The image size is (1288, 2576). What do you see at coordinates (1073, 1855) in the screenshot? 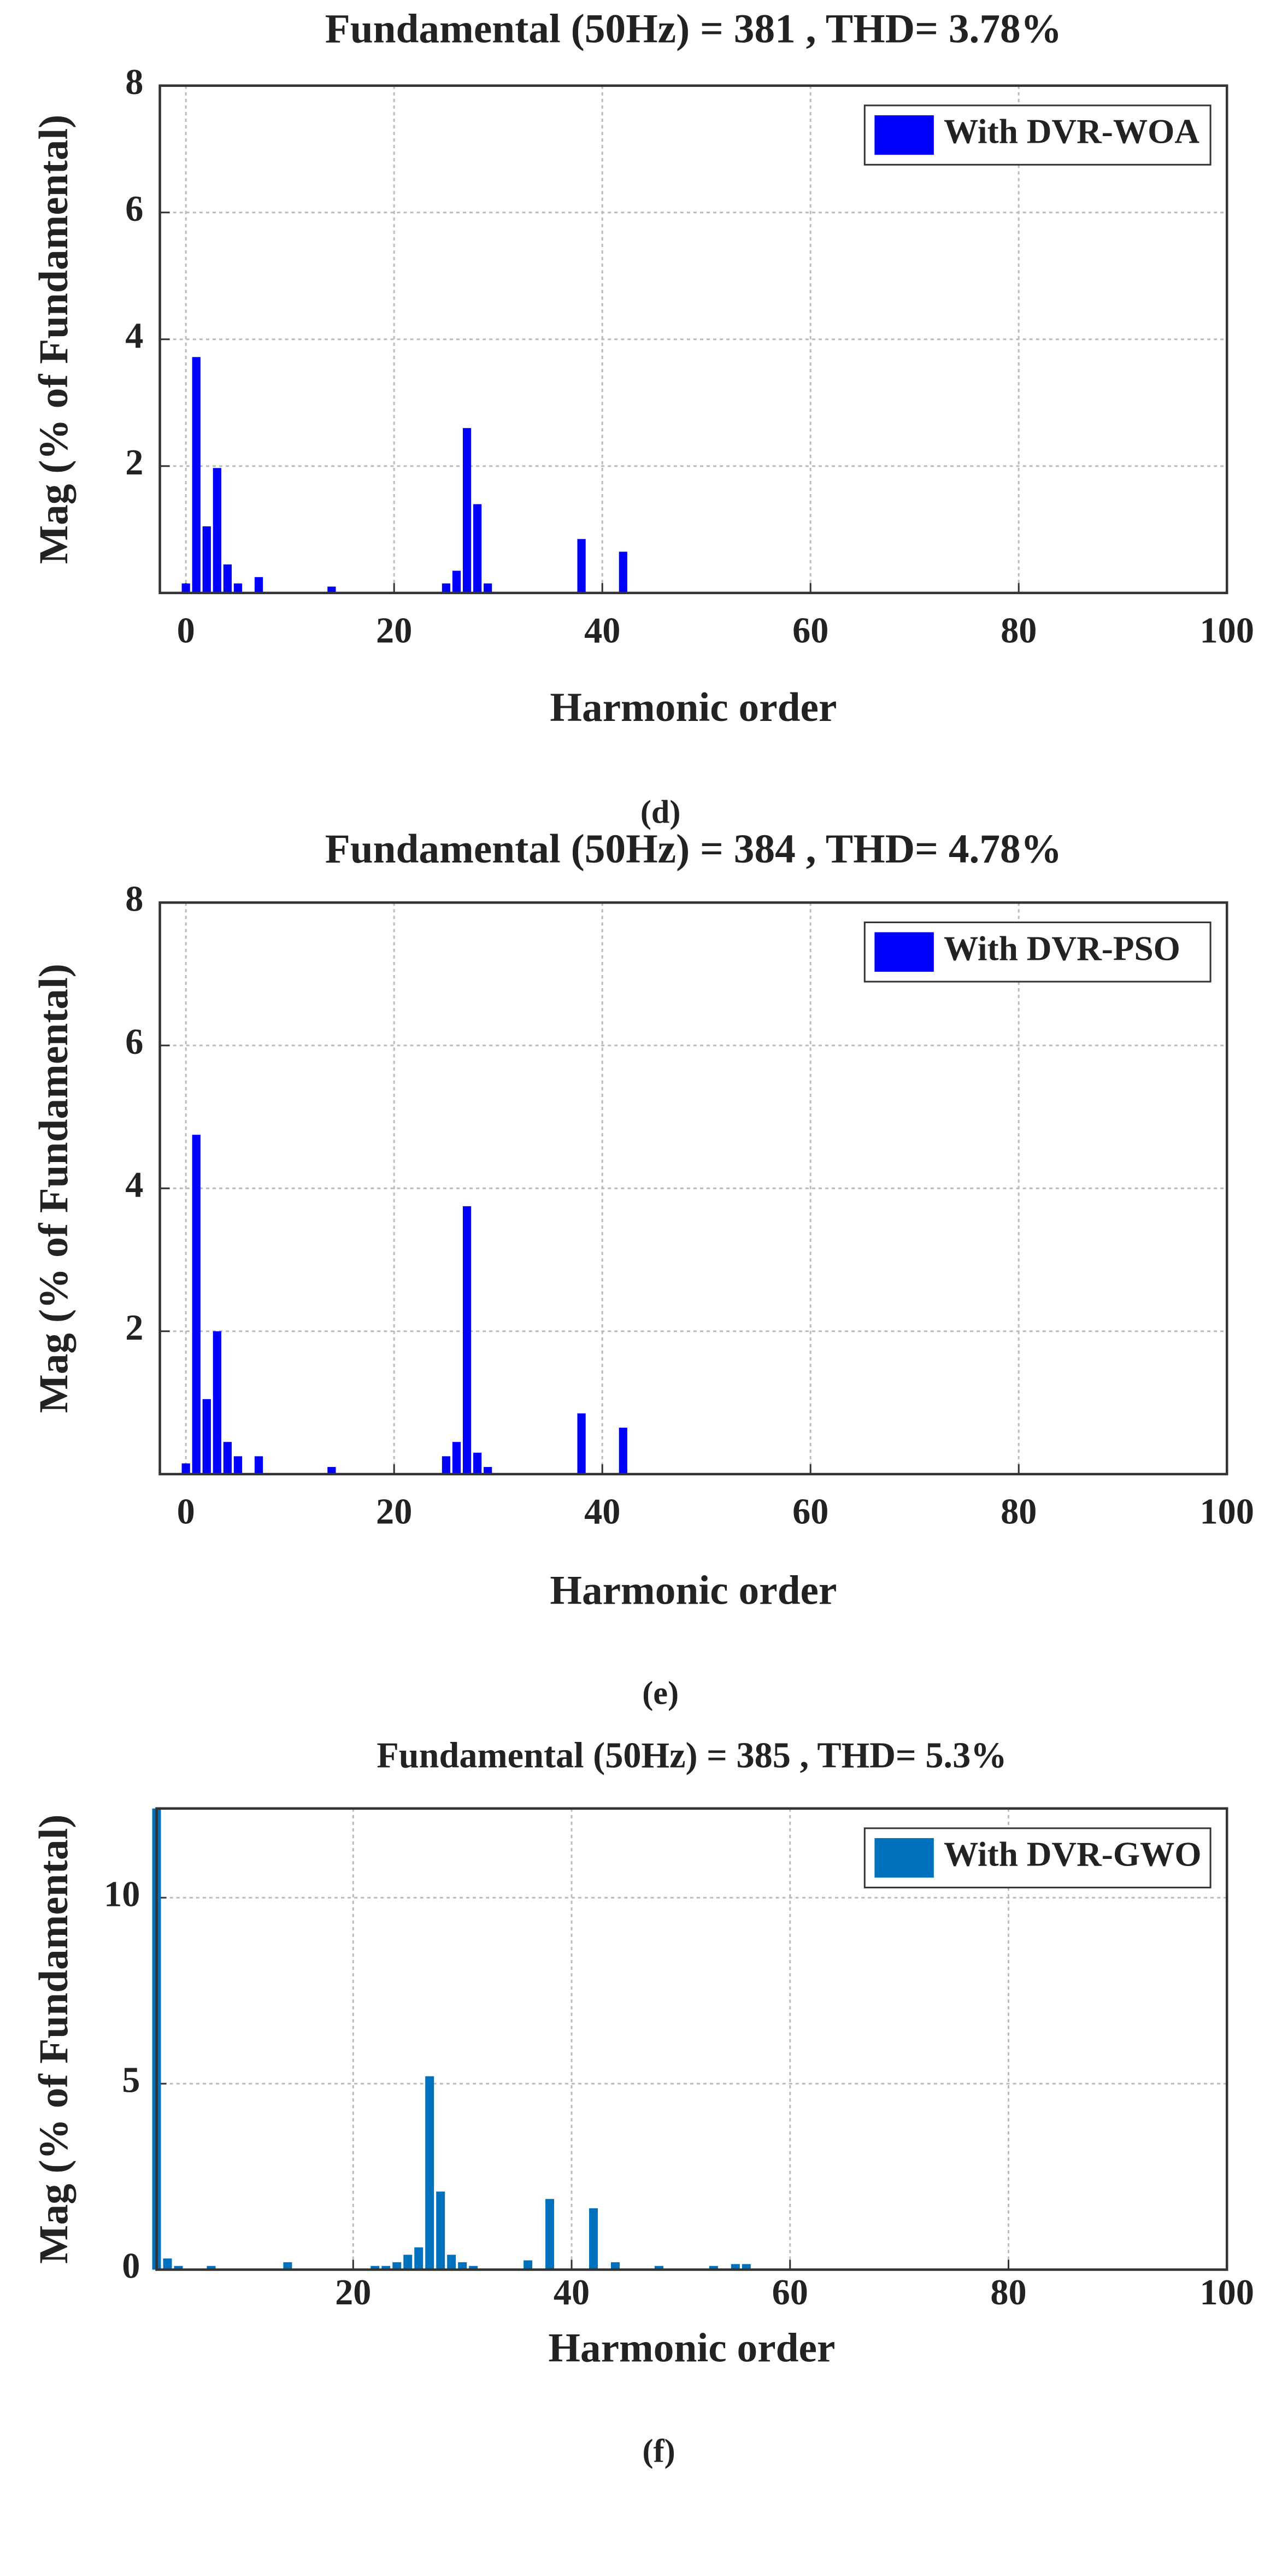
I see `legend-label: With DVR-GWO` at bounding box center [1073, 1855].